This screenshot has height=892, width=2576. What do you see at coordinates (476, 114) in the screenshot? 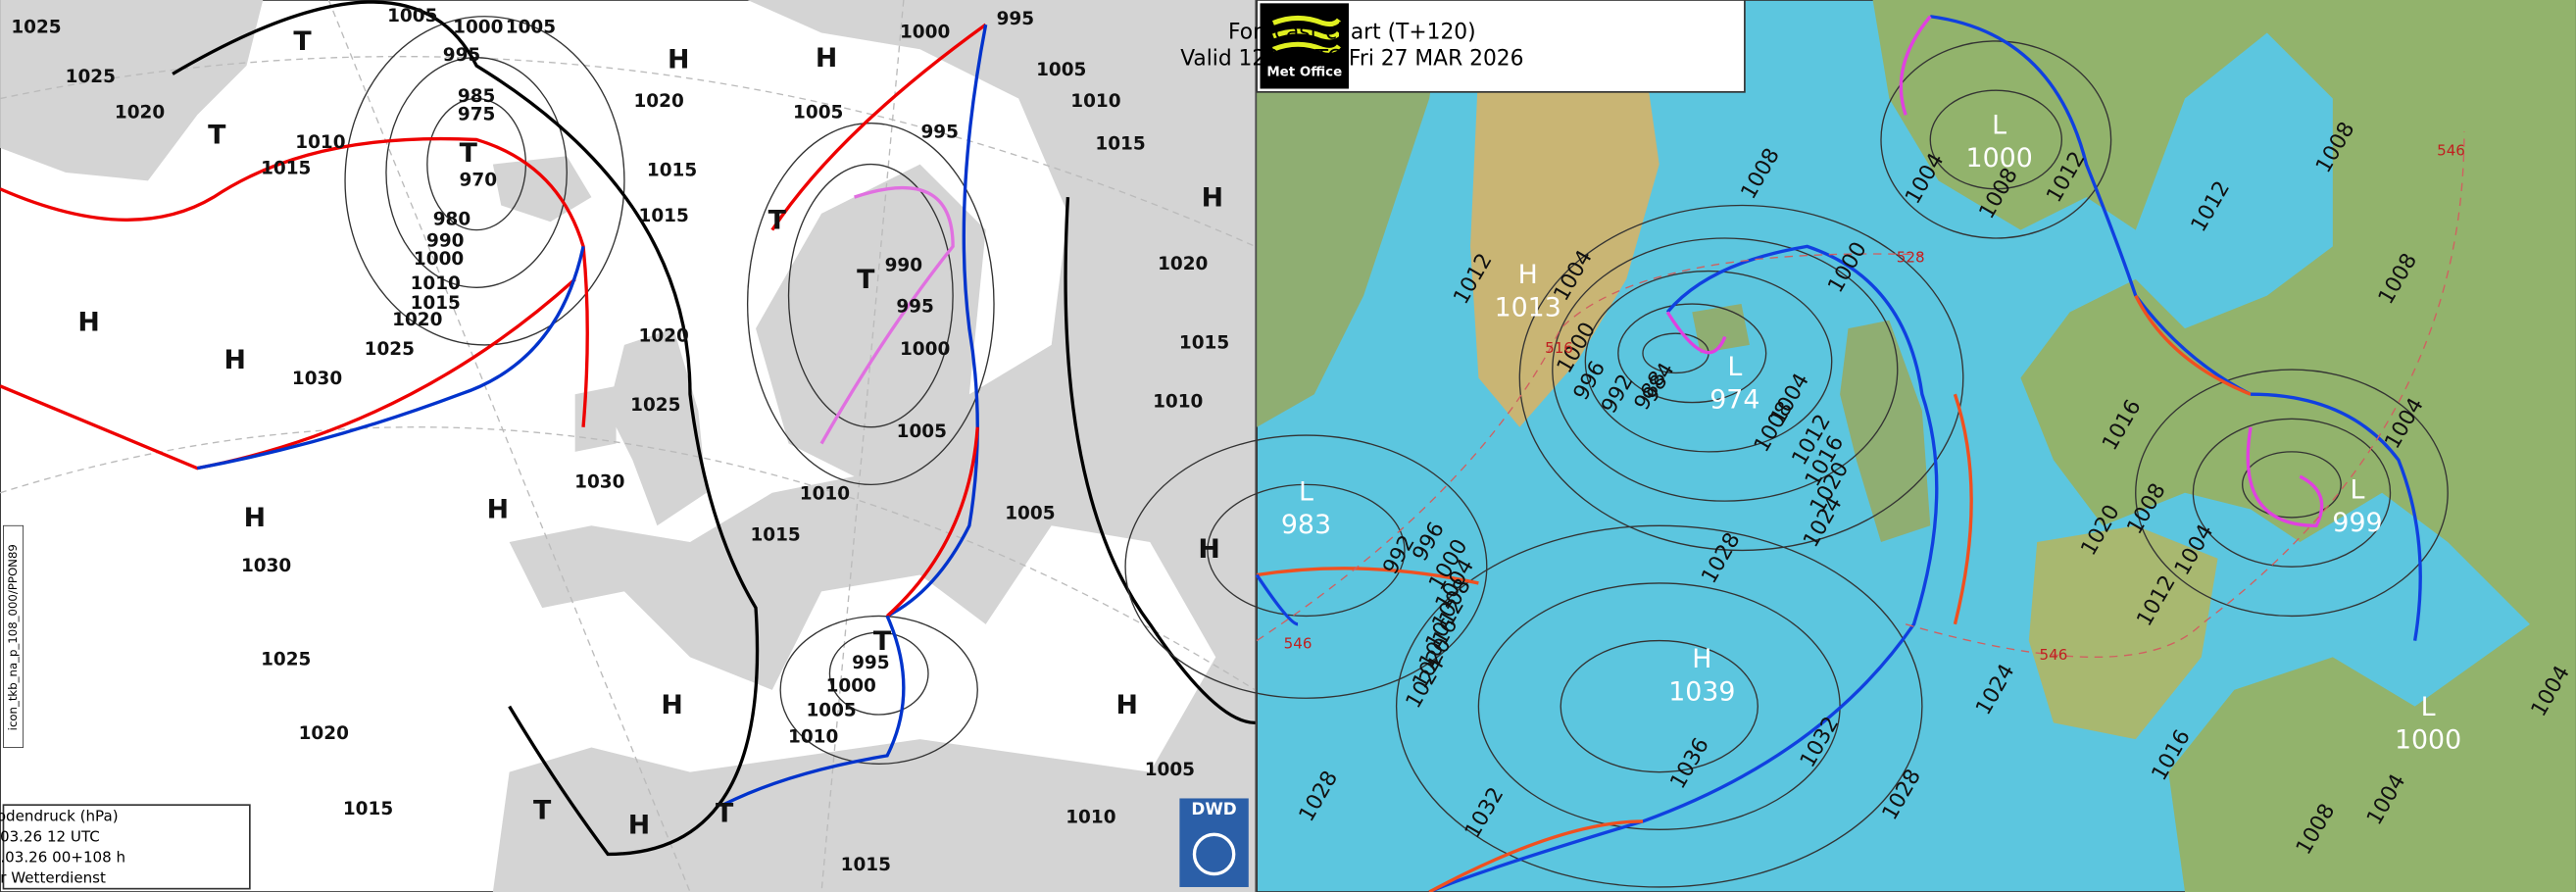
I see `isobar-label: 975` at bounding box center [476, 114].